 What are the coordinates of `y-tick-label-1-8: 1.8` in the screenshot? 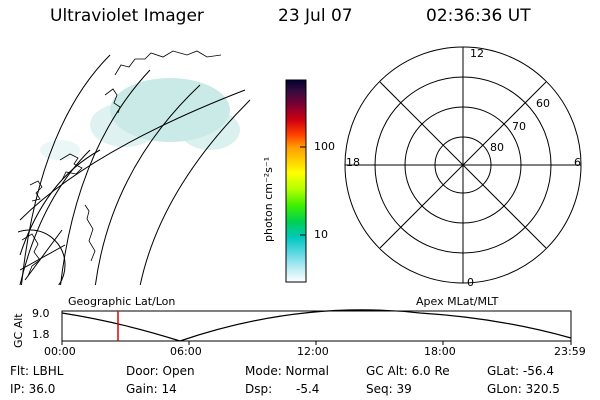 It's located at (41, 334).